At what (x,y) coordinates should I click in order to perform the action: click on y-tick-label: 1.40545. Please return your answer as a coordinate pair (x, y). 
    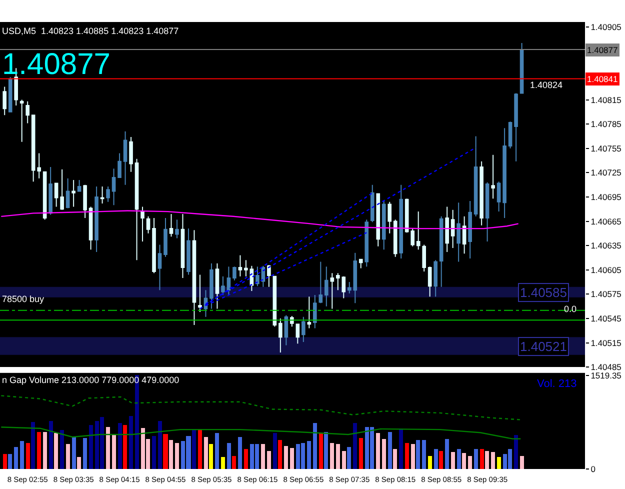
    Looking at the image, I should click on (606, 318).